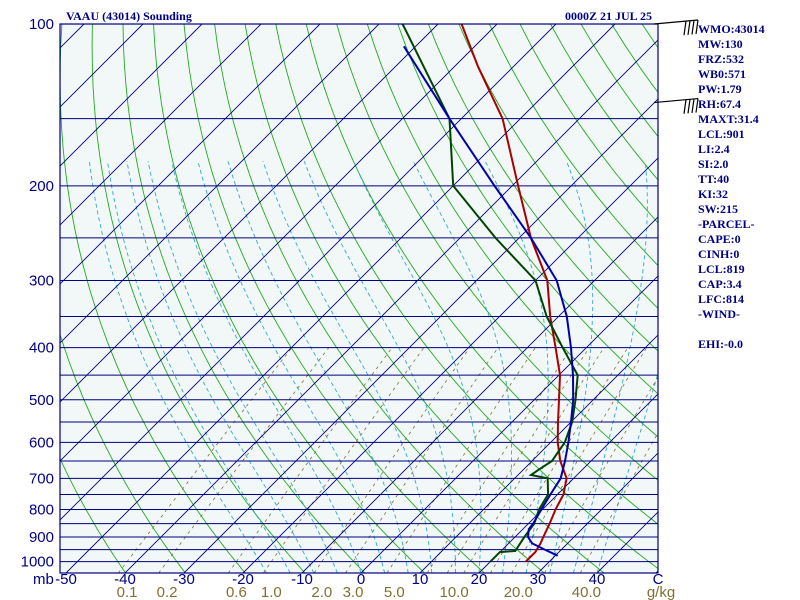  What do you see at coordinates (41, 281) in the screenshot?
I see `pressure-tick-label: 300` at bounding box center [41, 281].